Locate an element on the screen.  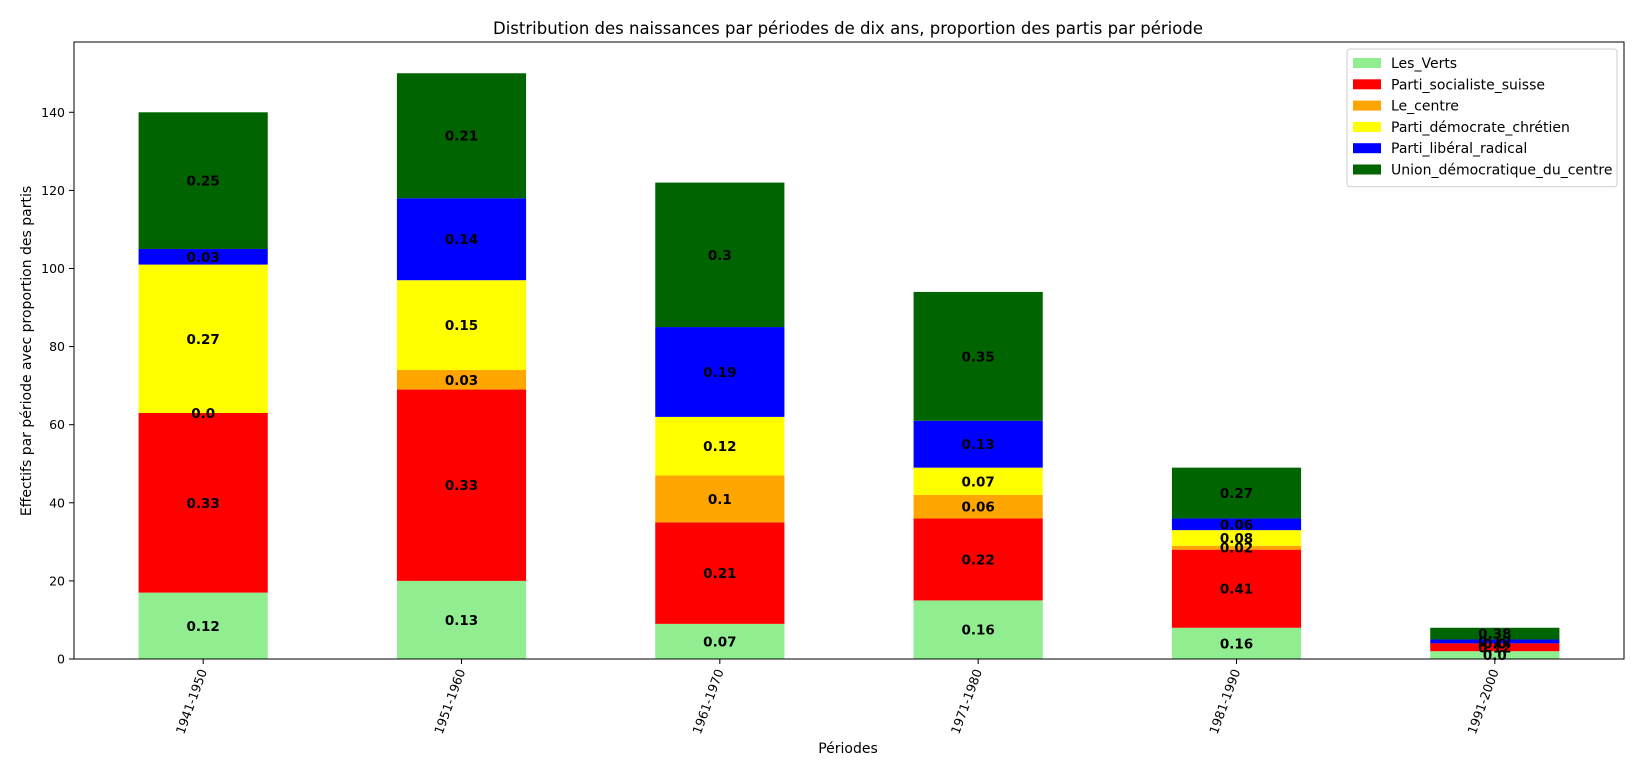
bar-value-label: 0.22 is located at coordinates (978, 560).